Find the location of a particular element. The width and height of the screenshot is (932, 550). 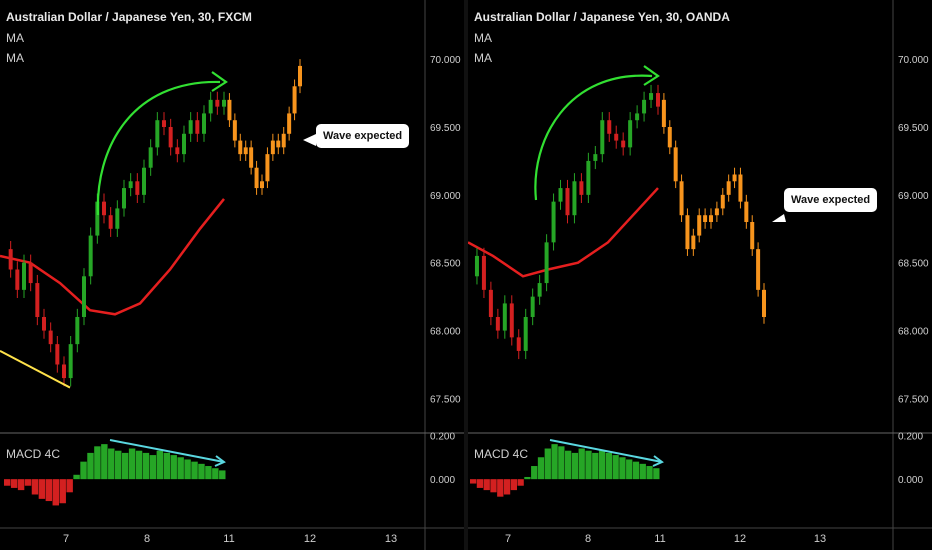

ma-indicator-label: MA is located at coordinates (483, 58).